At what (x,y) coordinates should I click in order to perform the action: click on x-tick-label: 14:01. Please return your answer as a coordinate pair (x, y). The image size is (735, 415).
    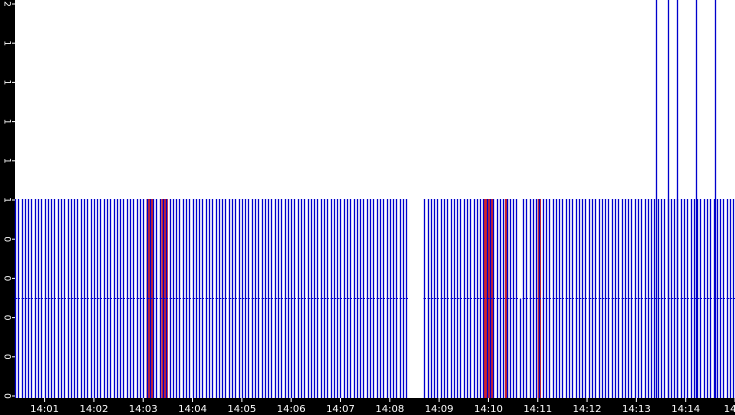
    Looking at the image, I should click on (44, 409).